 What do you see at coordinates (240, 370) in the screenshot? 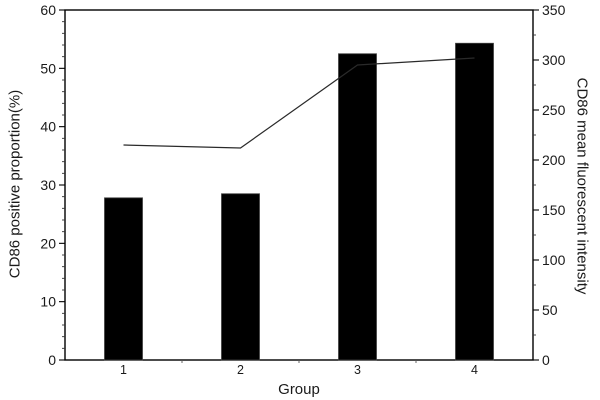
I see `x-tick-label-2: 2` at bounding box center [240, 370].